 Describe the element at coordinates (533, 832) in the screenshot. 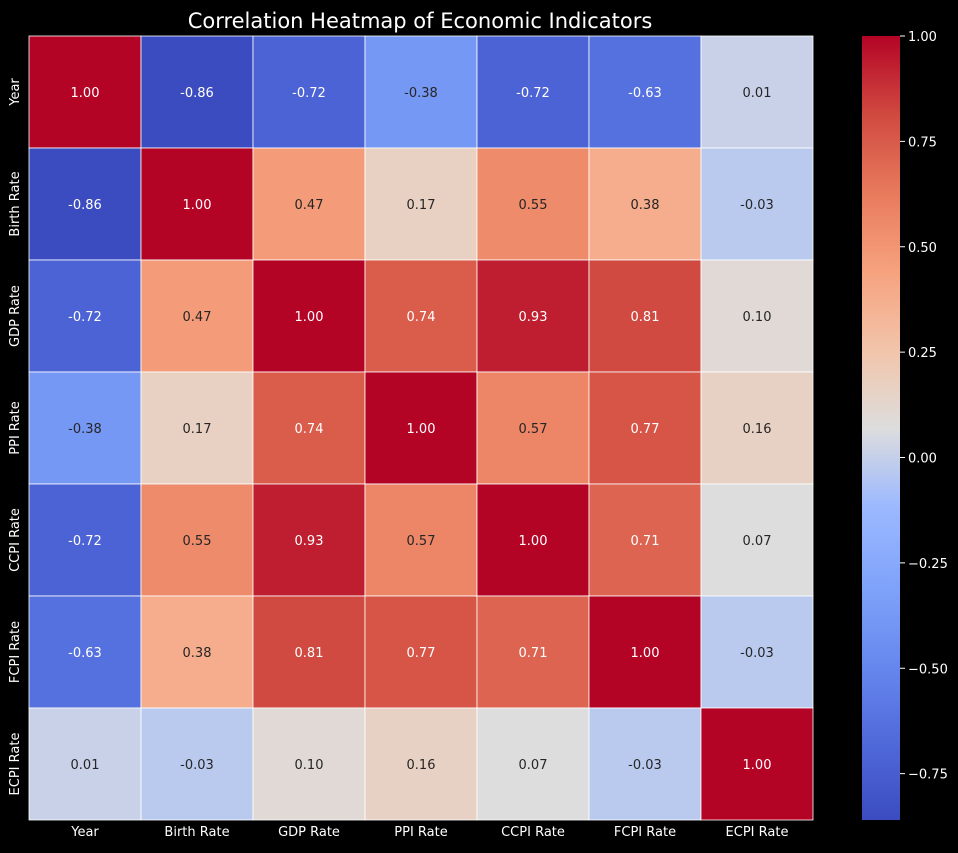

I see `x-tick-label: CCPI Rate` at that location.